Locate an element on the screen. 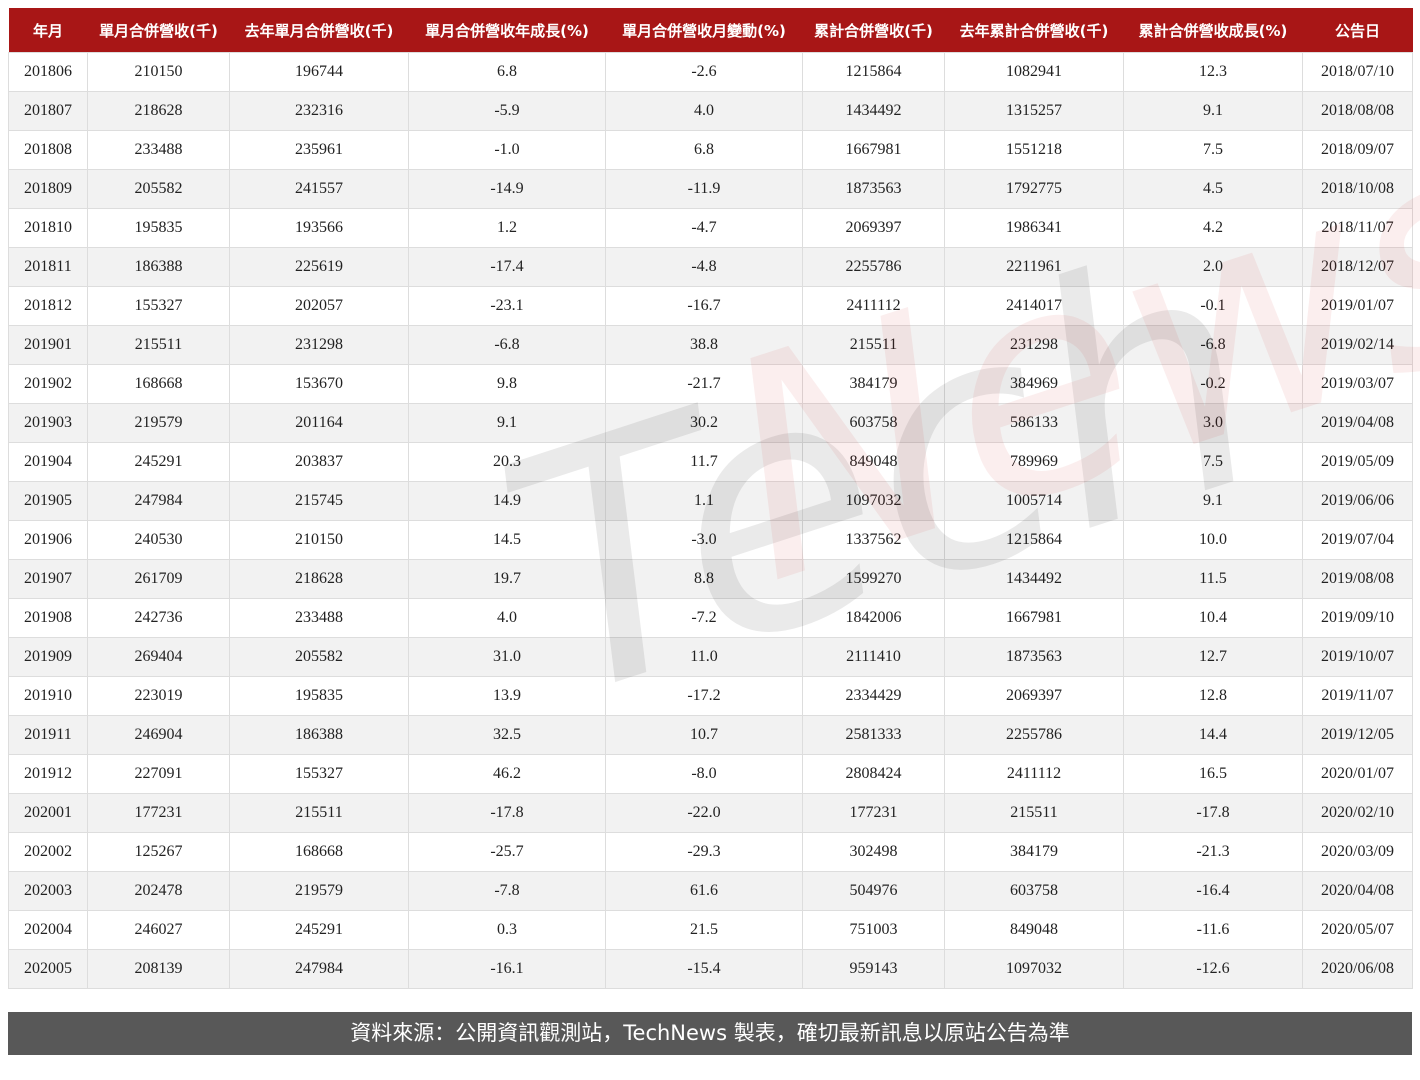 The height and width of the screenshot is (1080, 1420). table-cell: 38.8 is located at coordinates (704, 345).